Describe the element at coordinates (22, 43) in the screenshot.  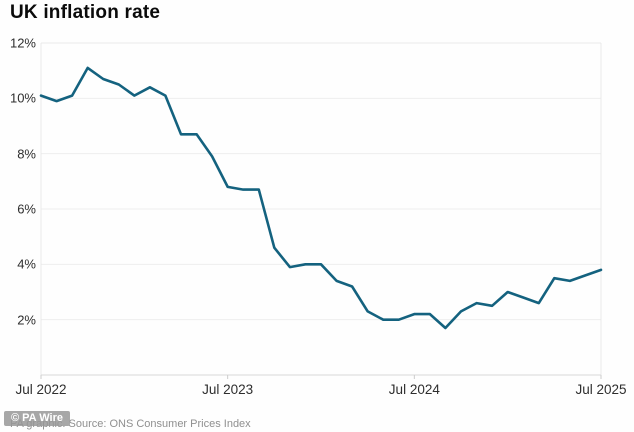
I see `y-axis-tick-label: 12%` at that location.